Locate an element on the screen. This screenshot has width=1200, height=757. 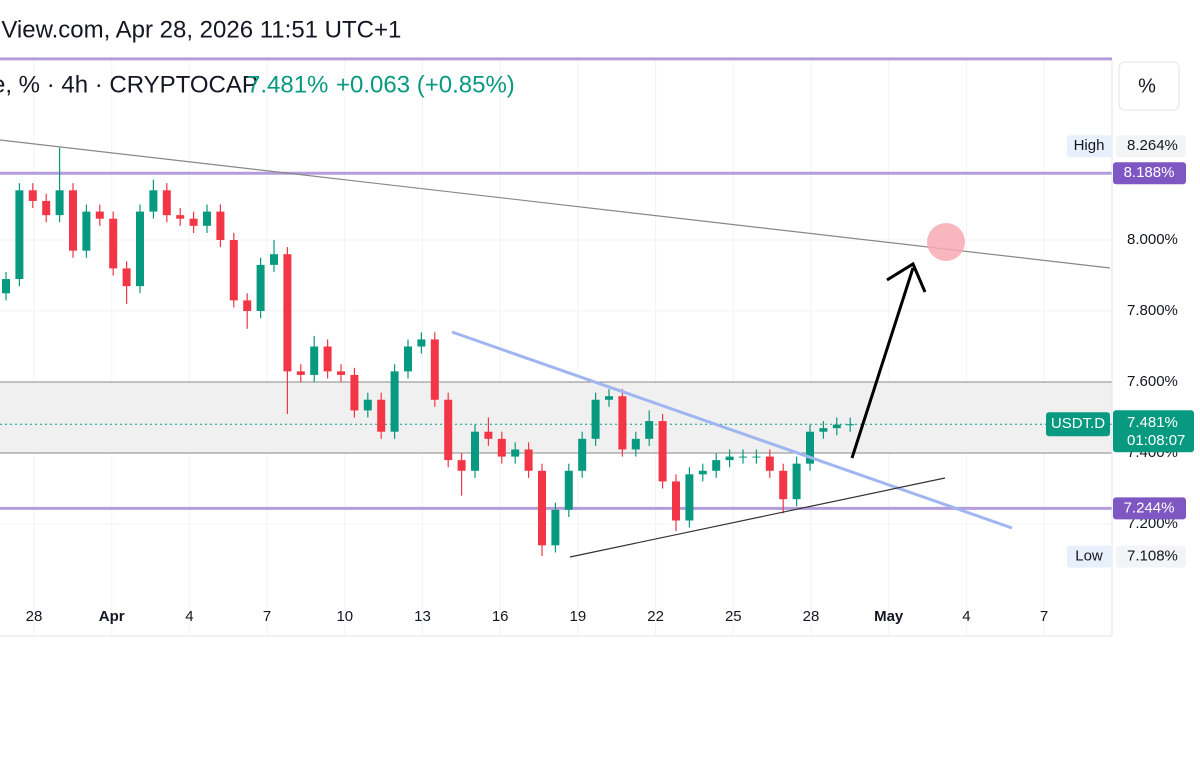
last-price-bg is located at coordinates (1153, 431).